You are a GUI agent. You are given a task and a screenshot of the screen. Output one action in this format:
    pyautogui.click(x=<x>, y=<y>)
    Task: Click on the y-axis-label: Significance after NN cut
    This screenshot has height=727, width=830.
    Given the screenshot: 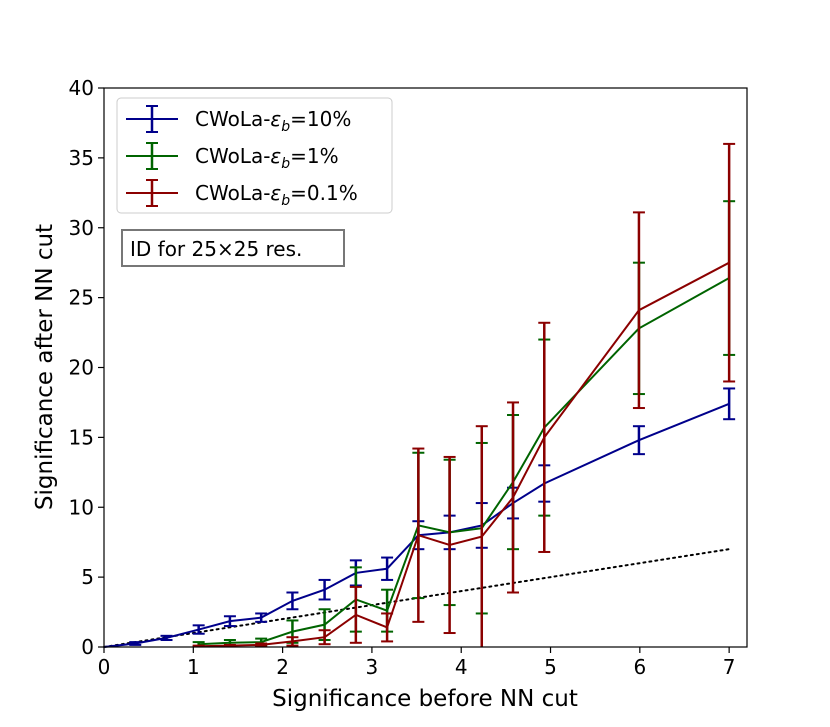 What is the action you would take?
    pyautogui.click(x=45, y=367)
    